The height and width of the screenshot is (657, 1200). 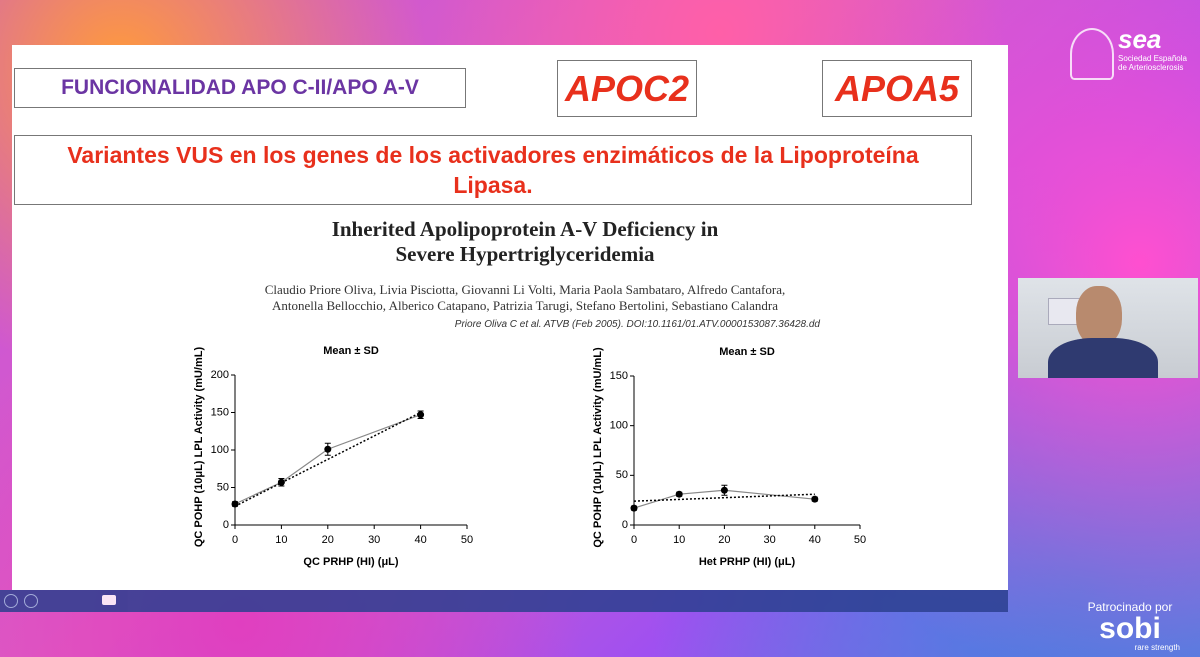 What do you see at coordinates (1151, 67) in the screenshot?
I see `logo-line: de Arteriosclerosis` at bounding box center [1151, 67].